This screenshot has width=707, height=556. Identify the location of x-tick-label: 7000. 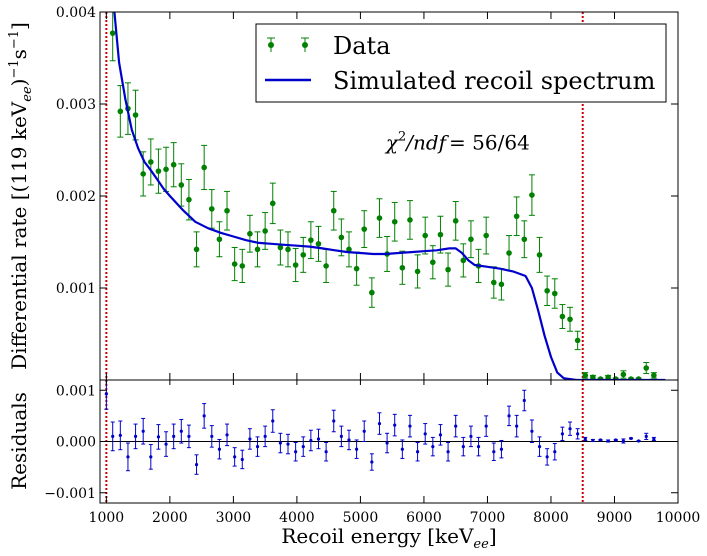
(488, 518).